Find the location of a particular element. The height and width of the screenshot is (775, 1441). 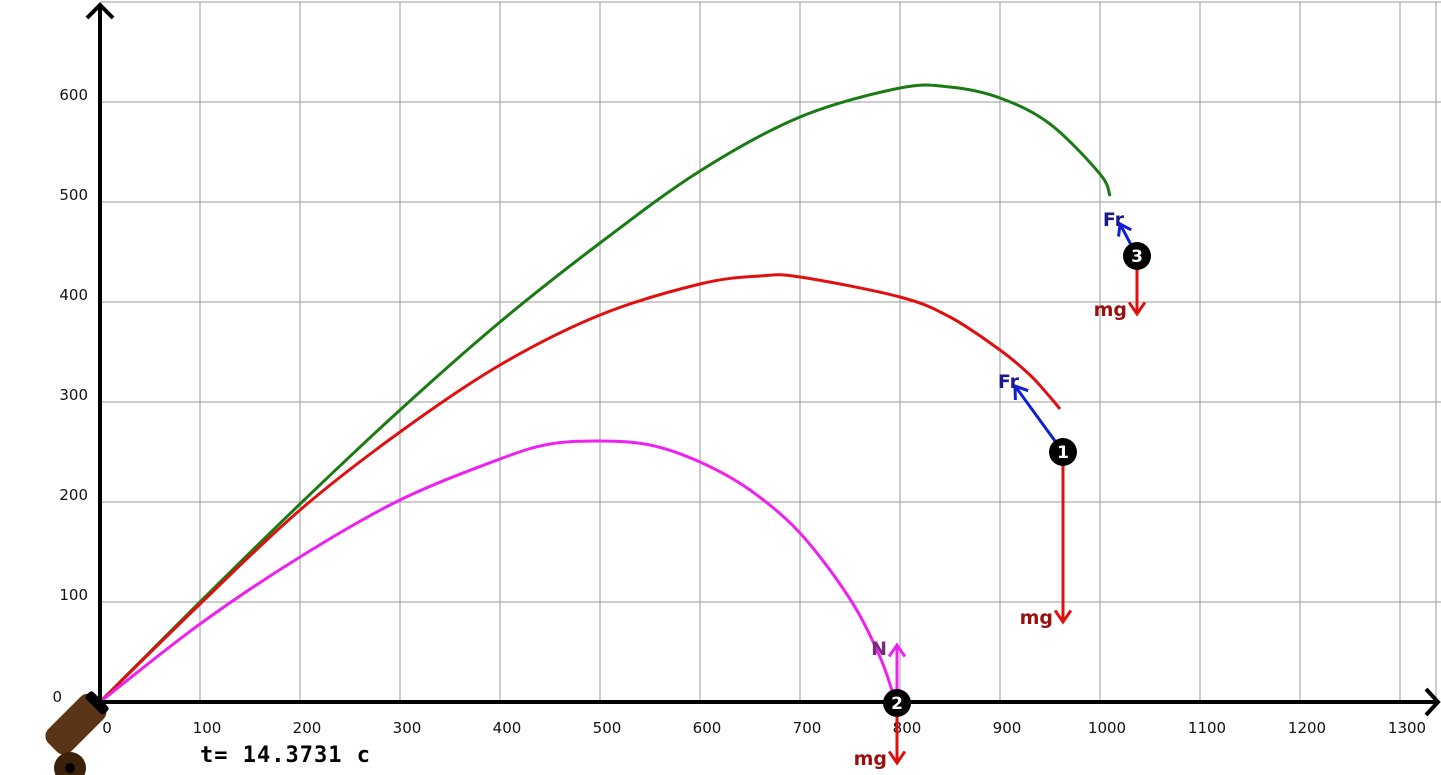

x-tick-label: 1200 is located at coordinates (1307, 728).